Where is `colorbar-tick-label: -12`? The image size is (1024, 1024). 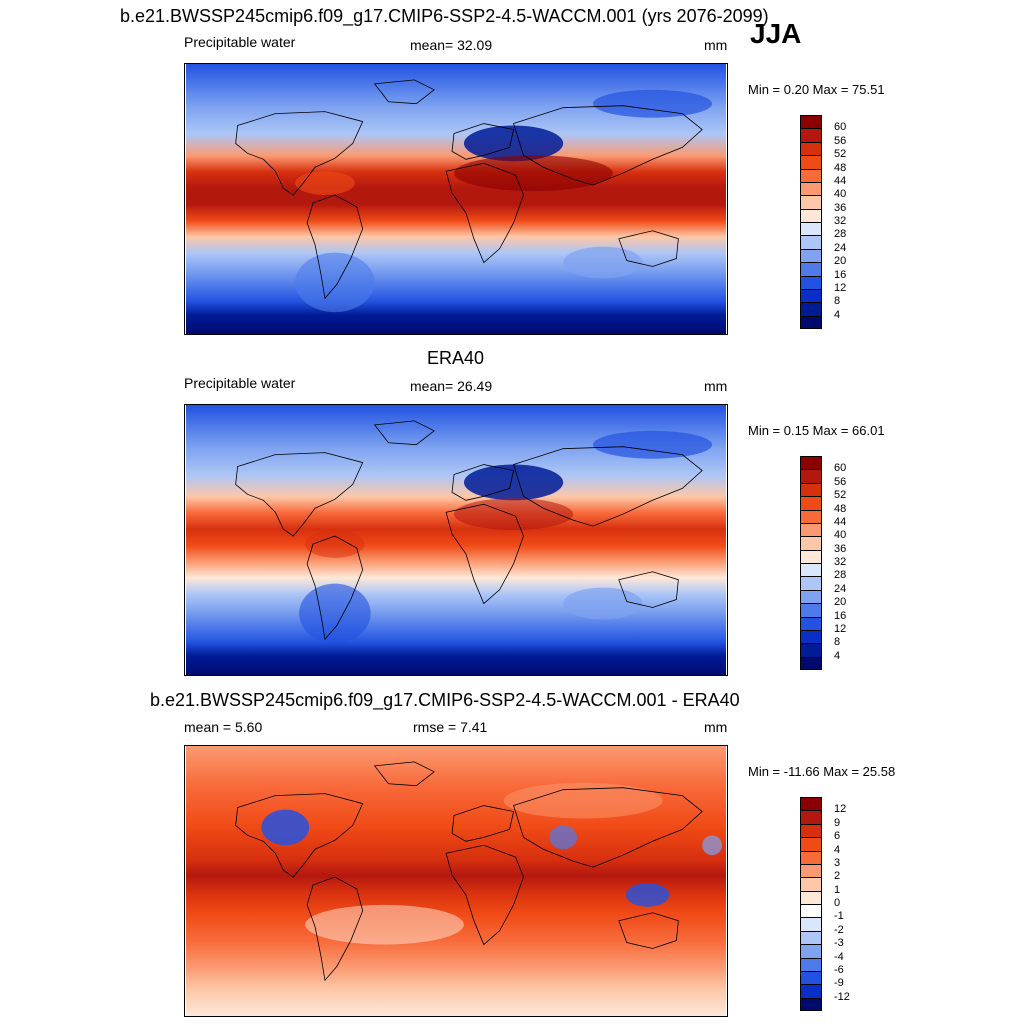 colorbar-tick-label: -12 is located at coordinates (842, 996).